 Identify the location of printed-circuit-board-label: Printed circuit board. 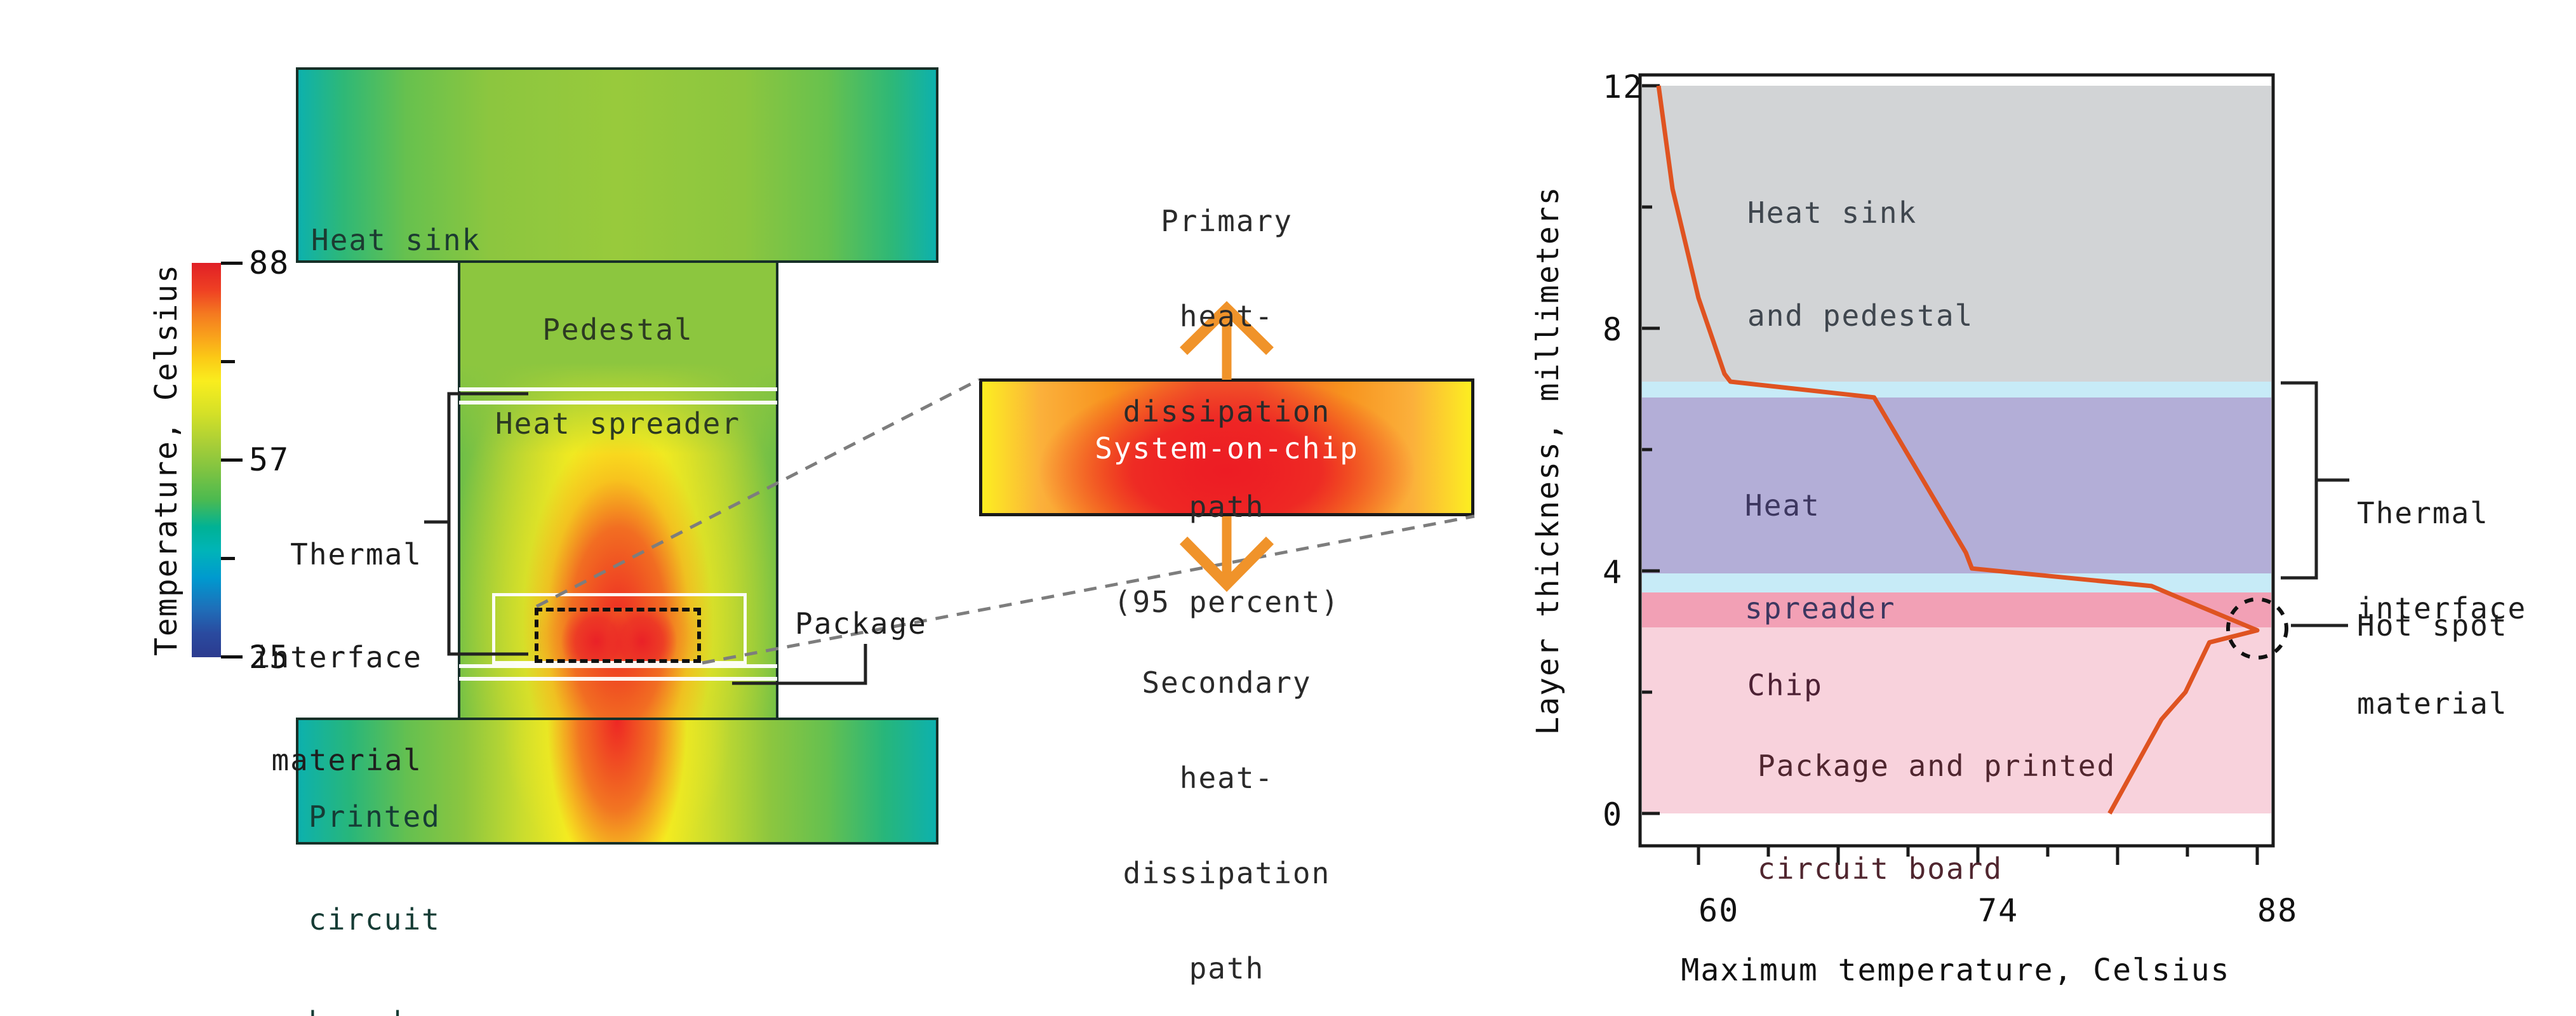
(375, 907).